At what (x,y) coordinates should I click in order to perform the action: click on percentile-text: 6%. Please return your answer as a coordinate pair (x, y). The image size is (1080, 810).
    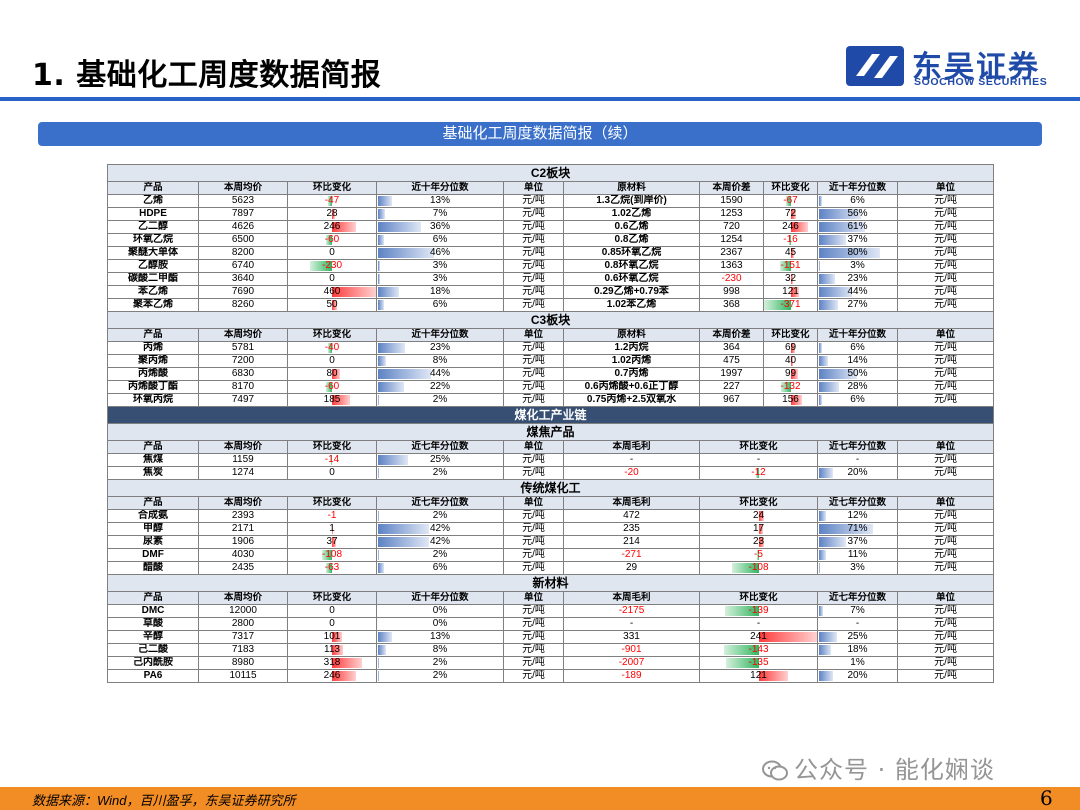
    Looking at the image, I should click on (440, 240).